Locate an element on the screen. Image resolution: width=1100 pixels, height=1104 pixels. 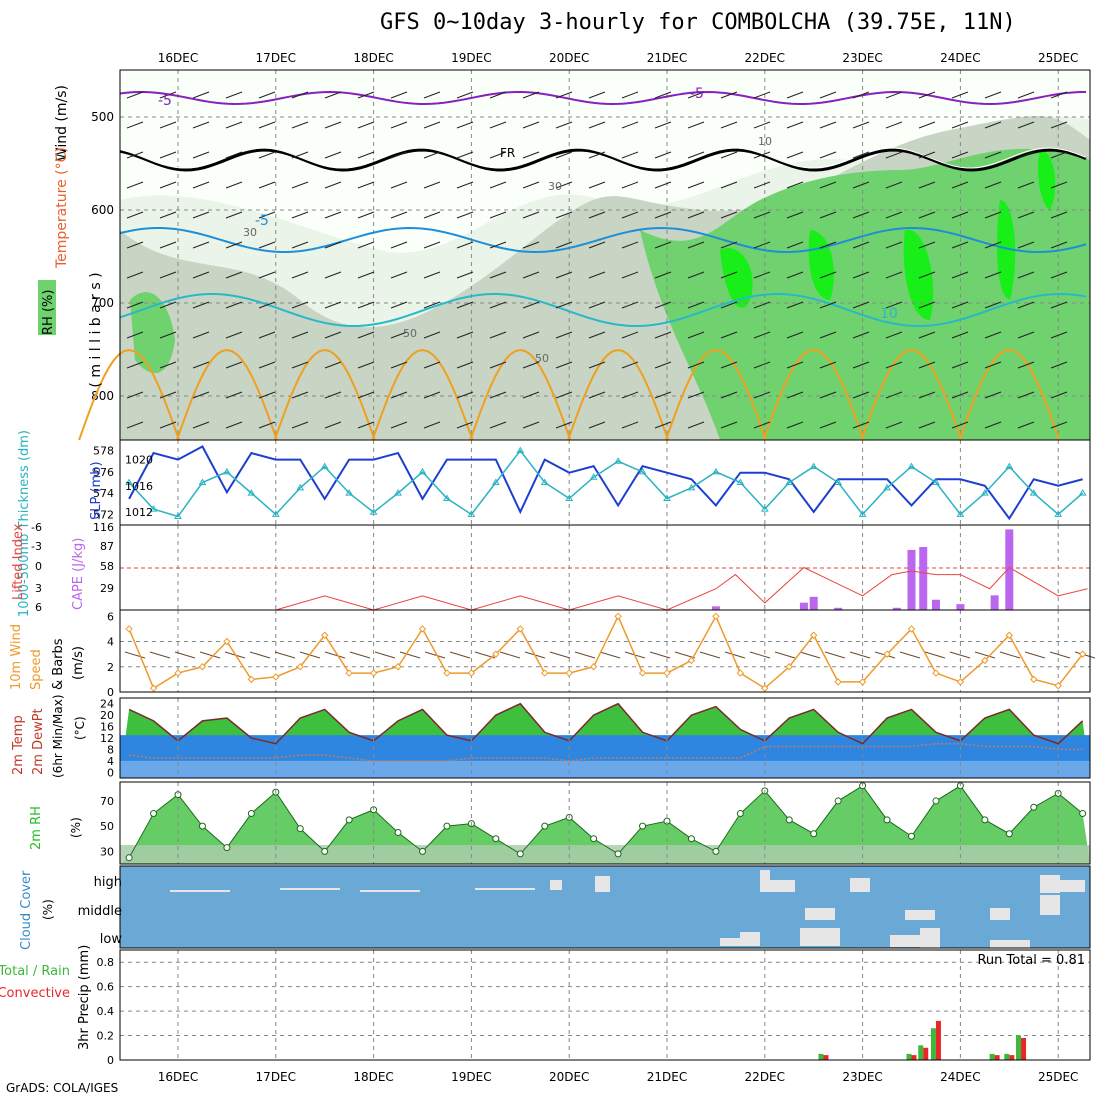
cape-bar is located at coordinates (715, 608).